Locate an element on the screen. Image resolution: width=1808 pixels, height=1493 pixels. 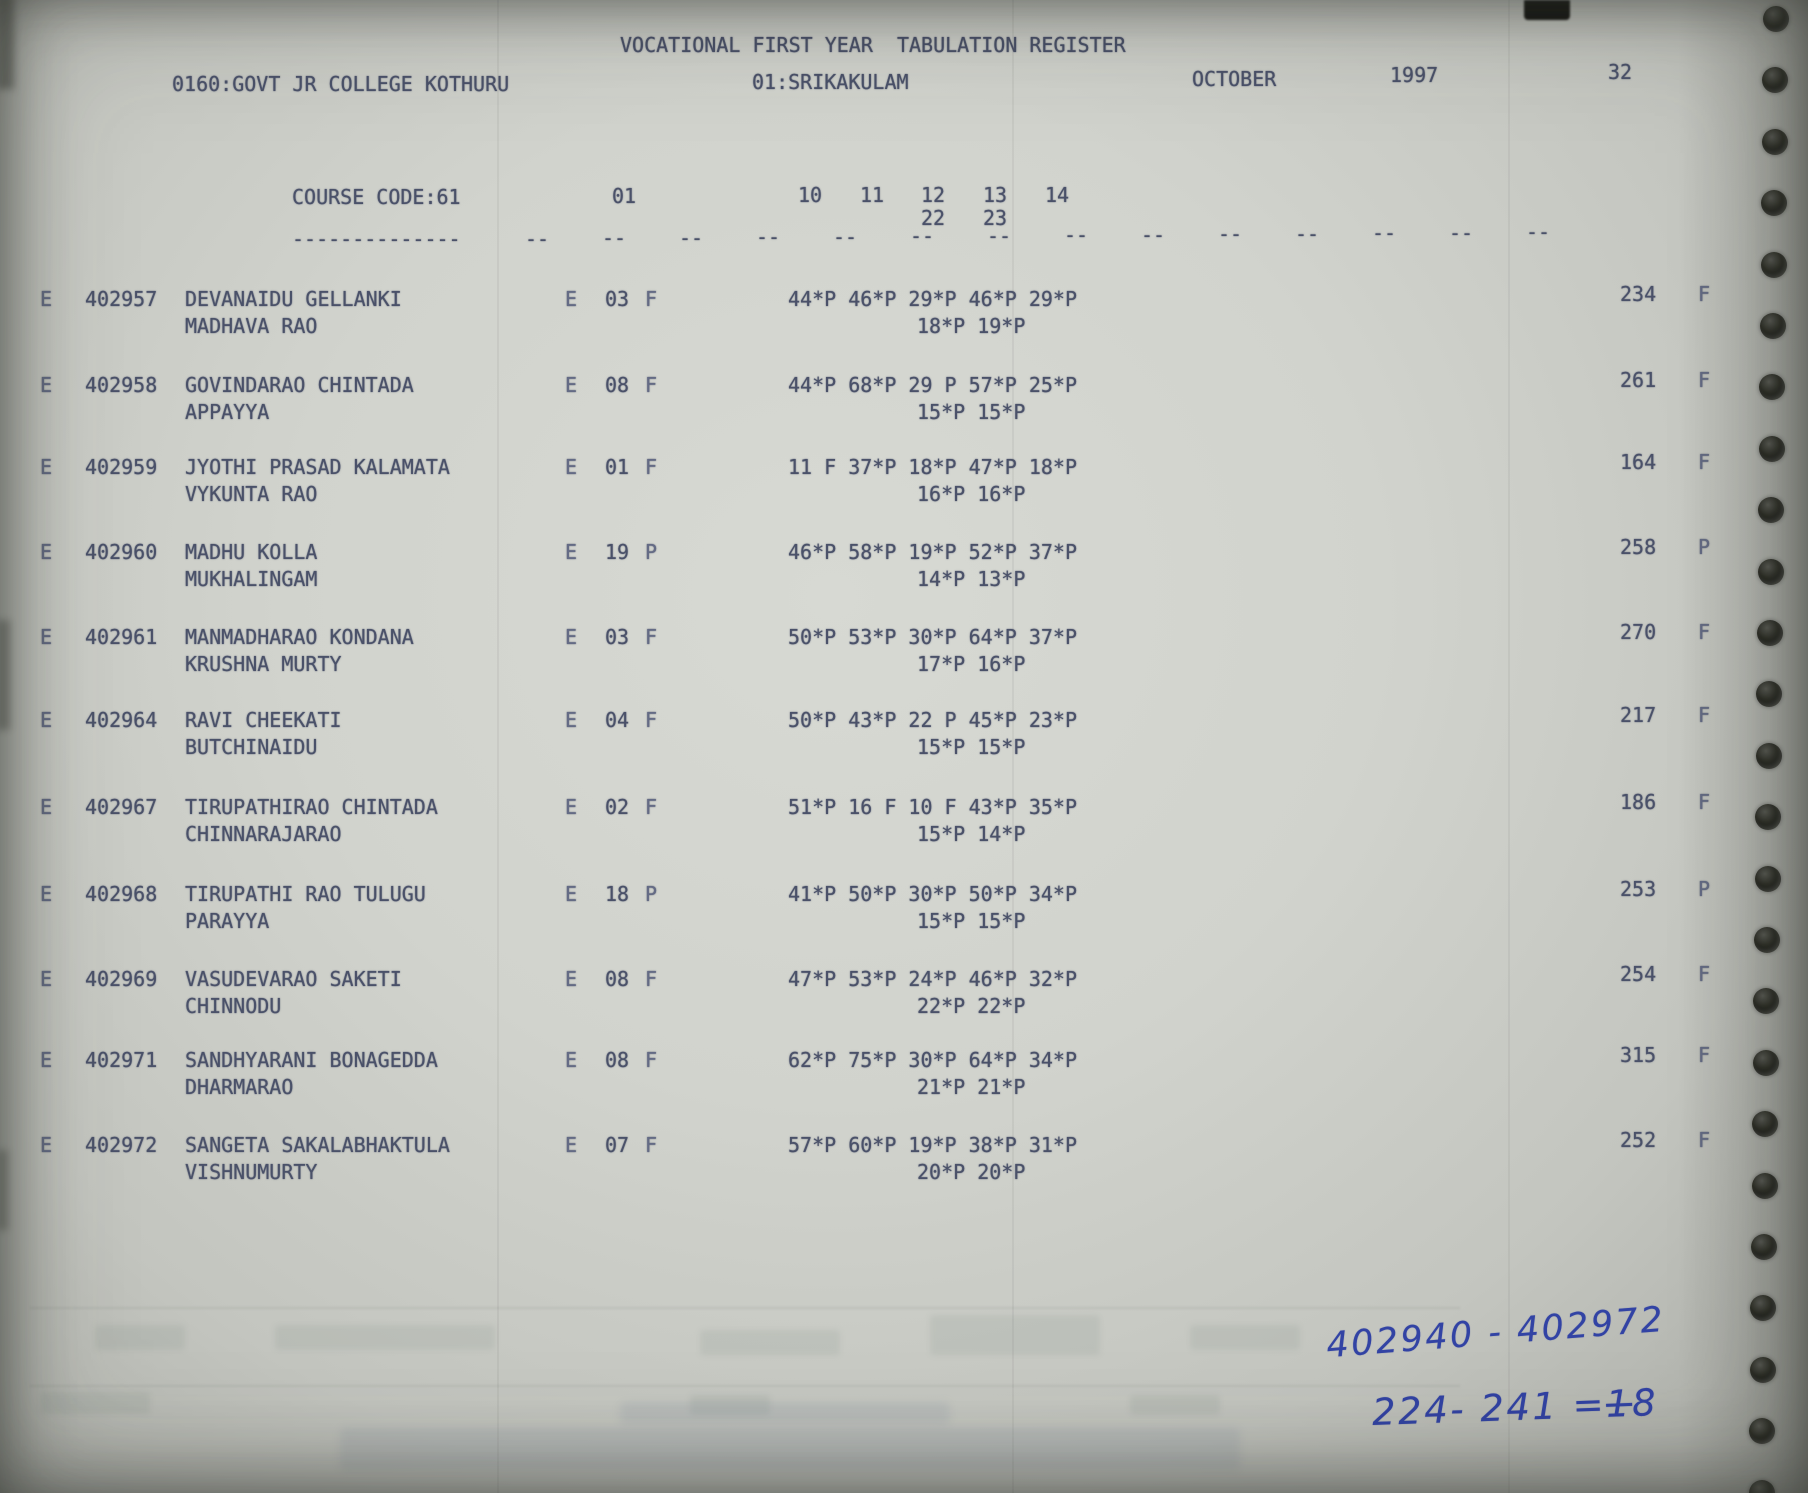
student-father-name: APPAYYA is located at coordinates (227, 412).